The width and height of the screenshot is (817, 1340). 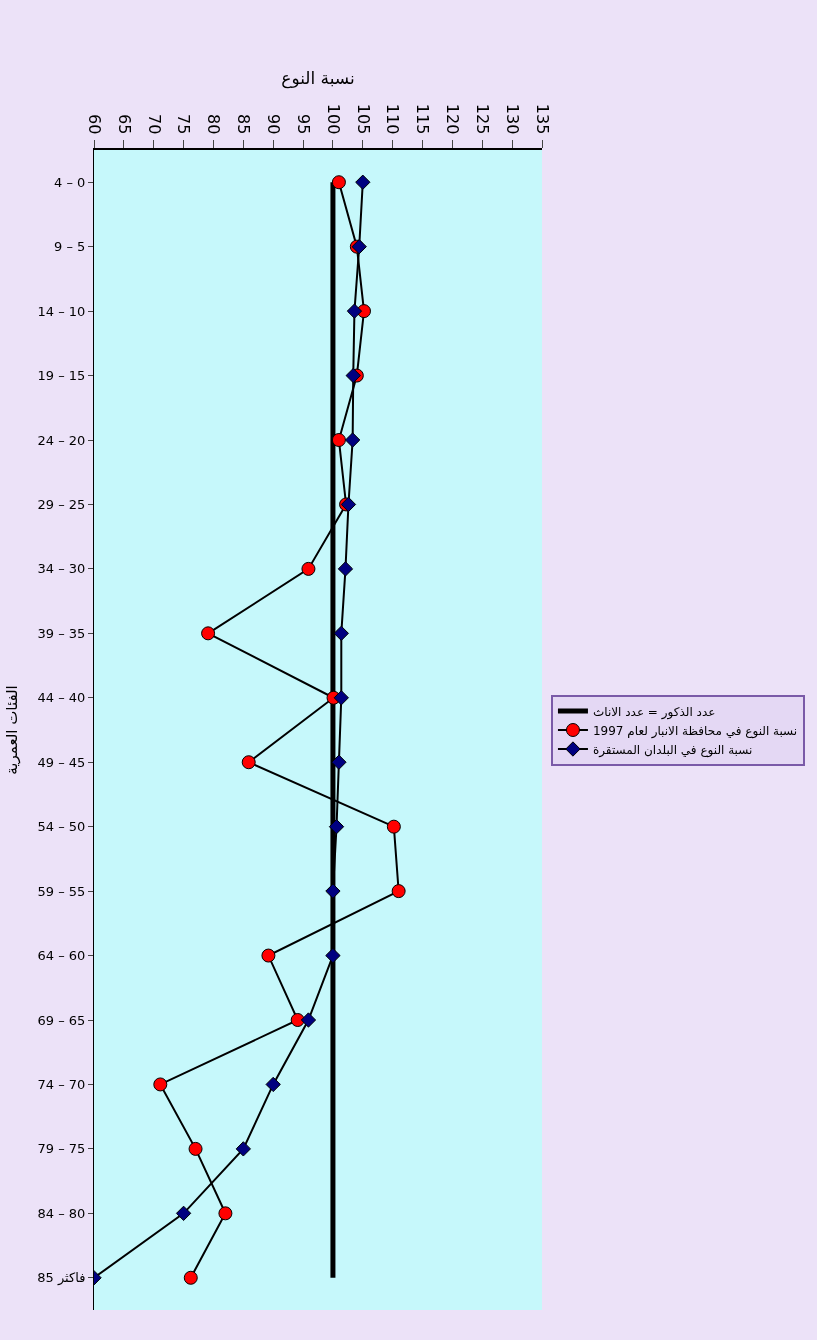 What do you see at coordinates (363, 119) in the screenshot?
I see `x-tick-label: 105` at bounding box center [363, 119].